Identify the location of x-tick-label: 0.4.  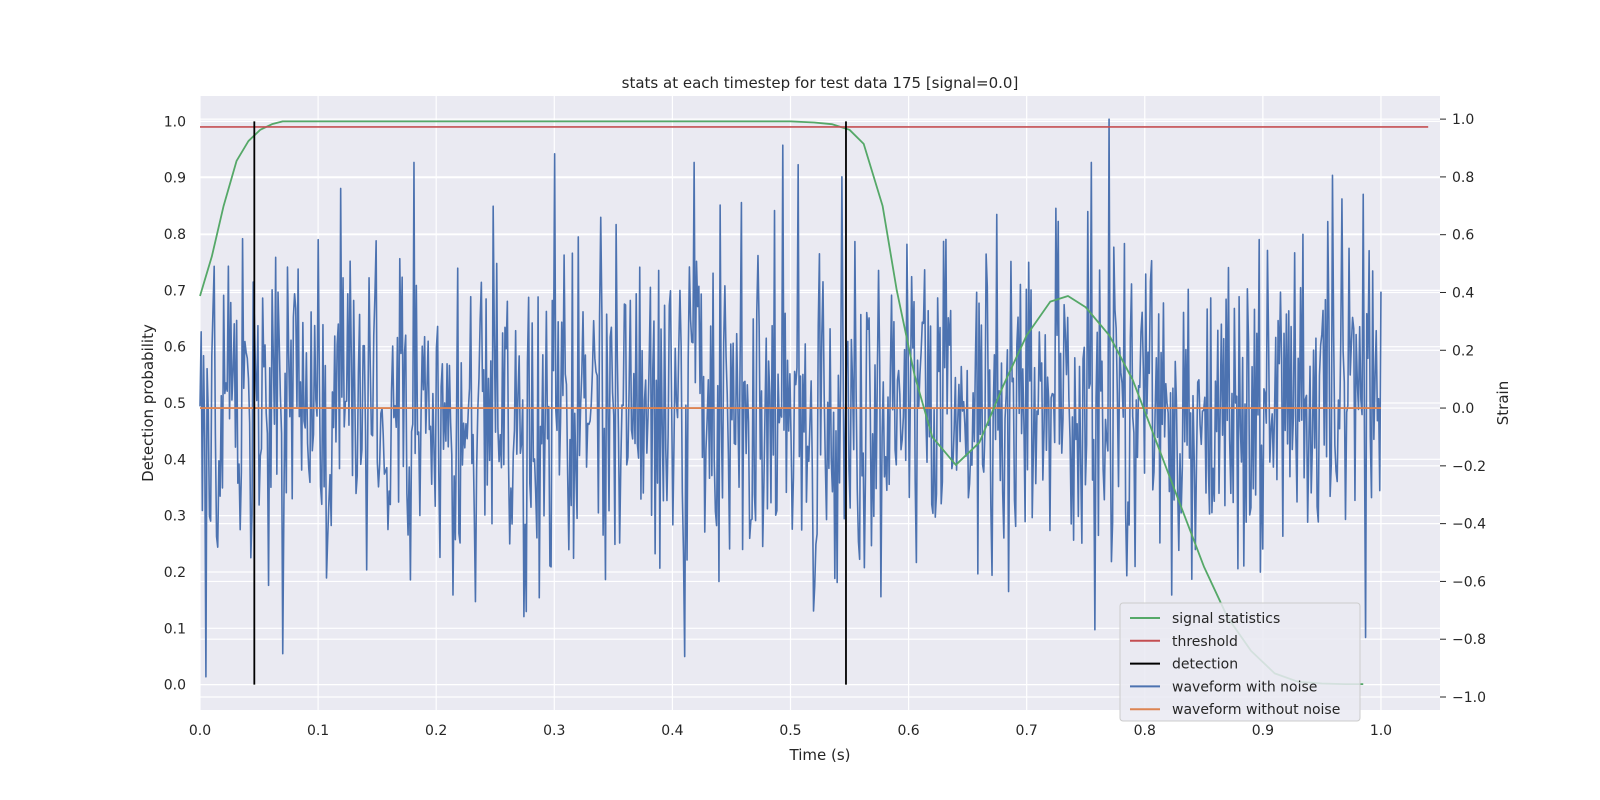
(672, 731).